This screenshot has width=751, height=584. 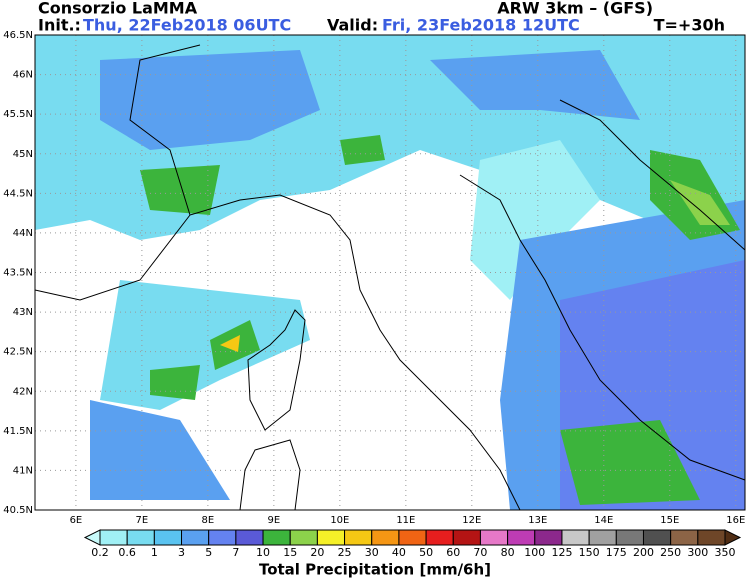 What do you see at coordinates (23, 233) in the screenshot?
I see `lat-label: 44N` at bounding box center [23, 233].